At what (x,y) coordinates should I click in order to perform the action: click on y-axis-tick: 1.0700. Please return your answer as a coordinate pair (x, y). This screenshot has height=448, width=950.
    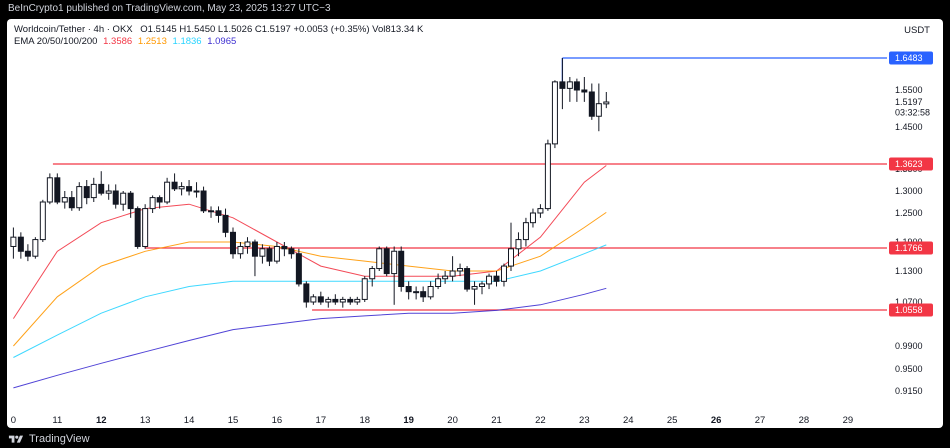
    Looking at the image, I should click on (909, 302).